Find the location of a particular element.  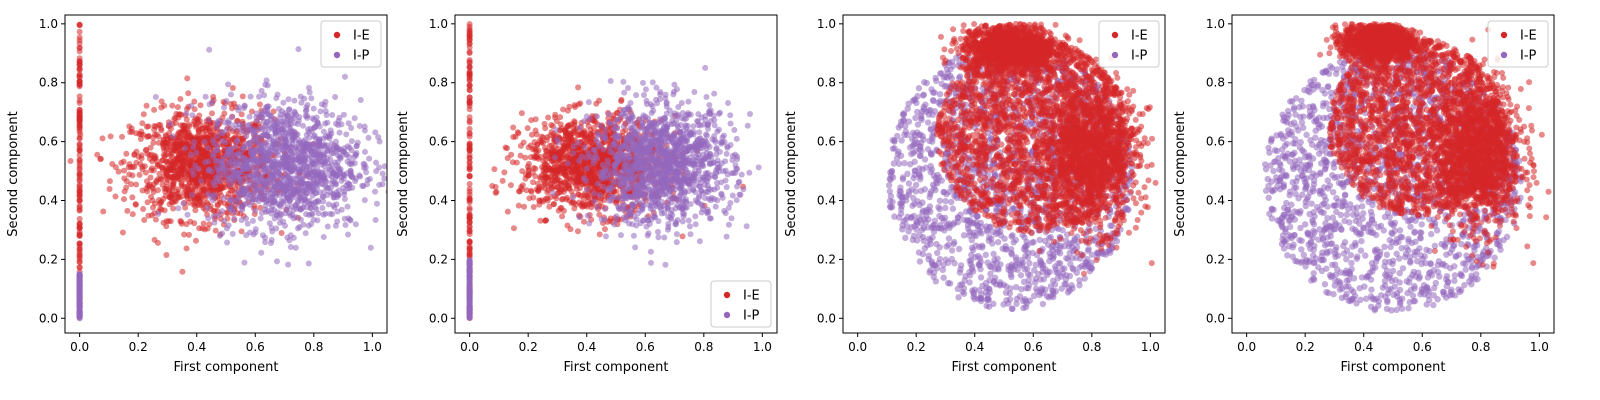

x-tick-label: 0.0 is located at coordinates (79, 347).